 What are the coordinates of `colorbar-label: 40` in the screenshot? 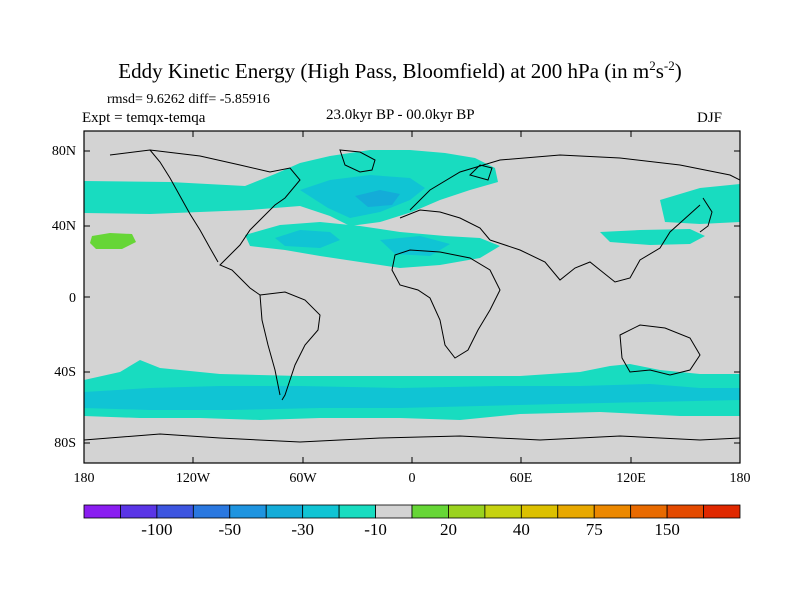 It's located at (521, 529).